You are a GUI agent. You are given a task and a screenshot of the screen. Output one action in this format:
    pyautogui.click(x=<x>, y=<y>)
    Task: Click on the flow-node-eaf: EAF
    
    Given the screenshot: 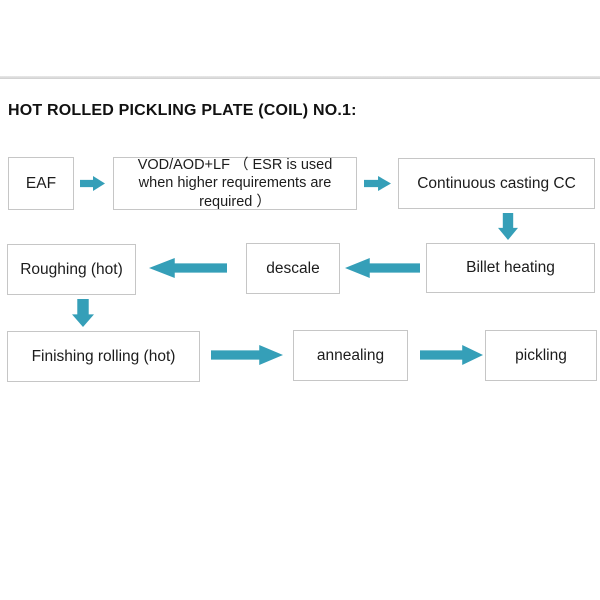 What is the action you would take?
    pyautogui.click(x=41, y=183)
    